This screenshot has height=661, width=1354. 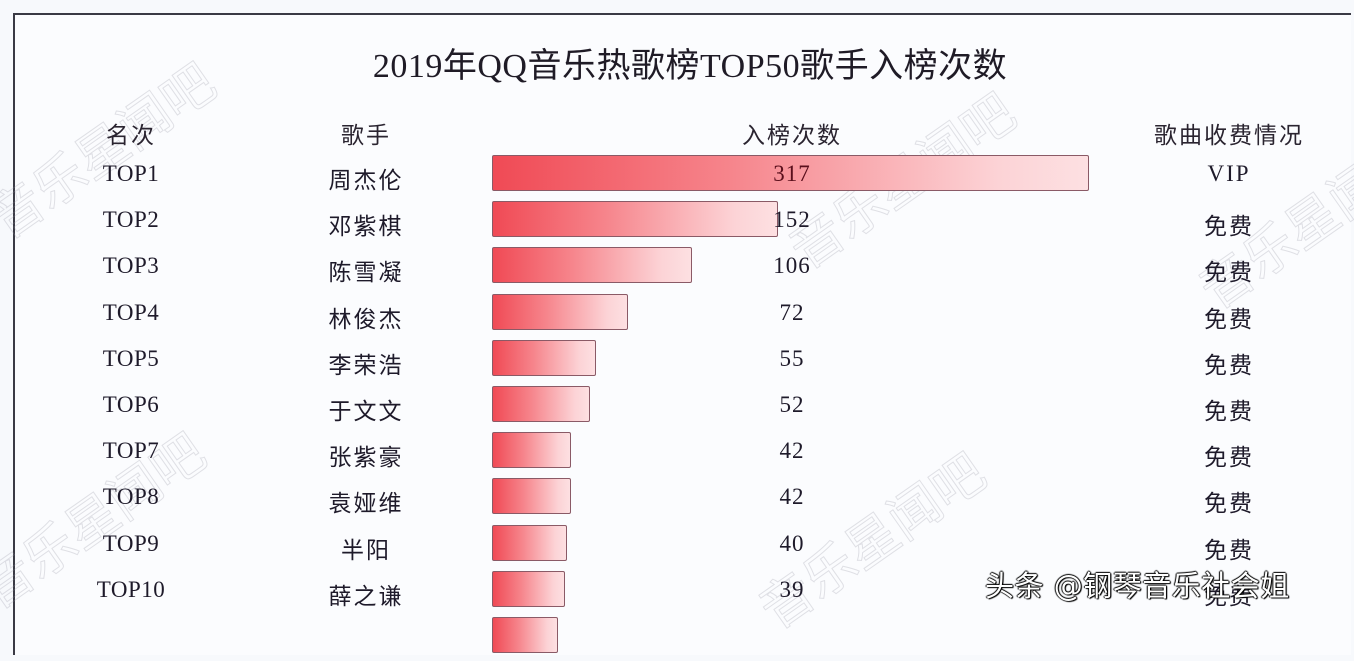 What do you see at coordinates (366, 504) in the screenshot?
I see `singer-name: 袁娅维` at bounding box center [366, 504].